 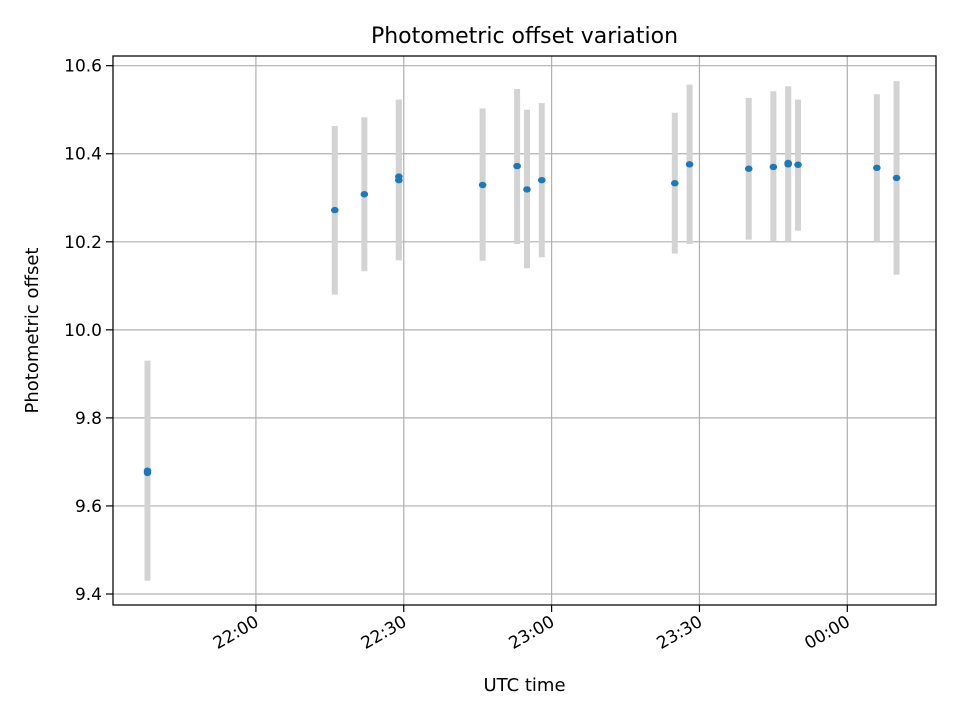 I want to click on y-axis-label: Photometric offset, so click(x=32, y=331).